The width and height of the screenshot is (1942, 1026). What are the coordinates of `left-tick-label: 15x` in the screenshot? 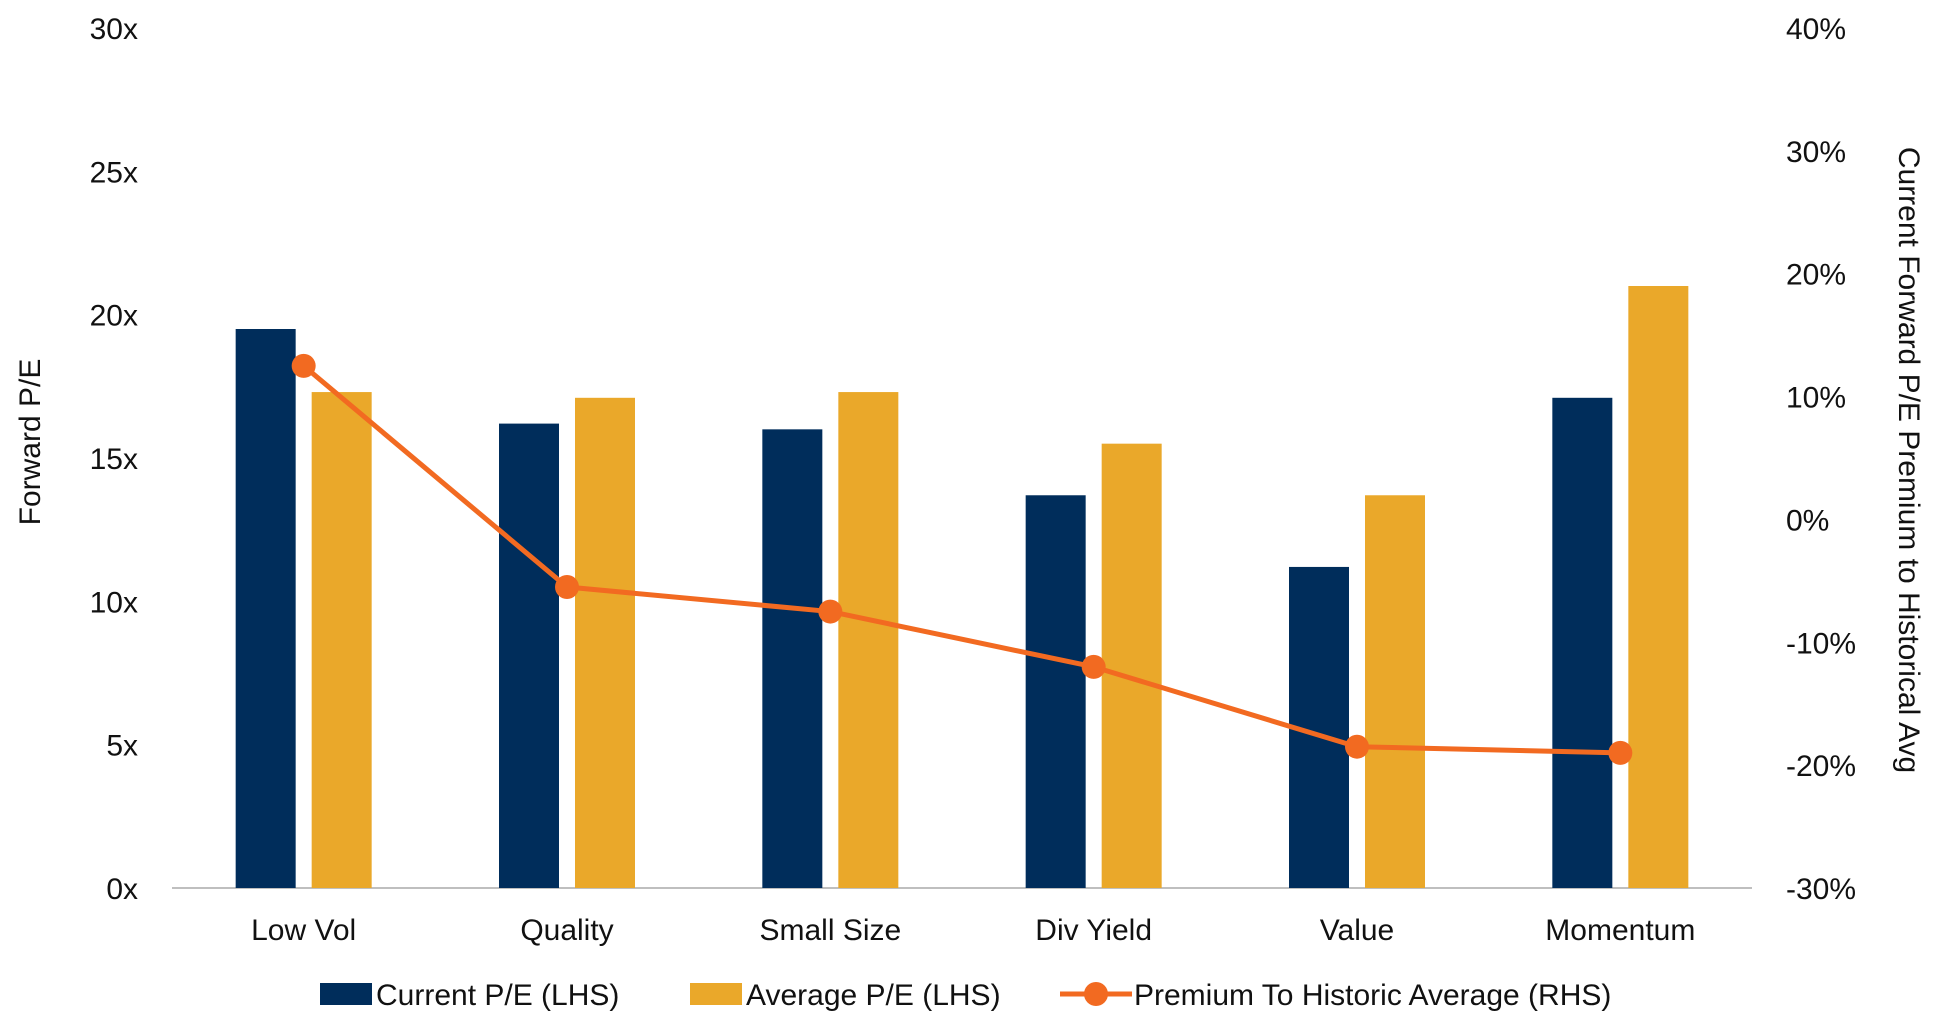 It's located at (114, 459).